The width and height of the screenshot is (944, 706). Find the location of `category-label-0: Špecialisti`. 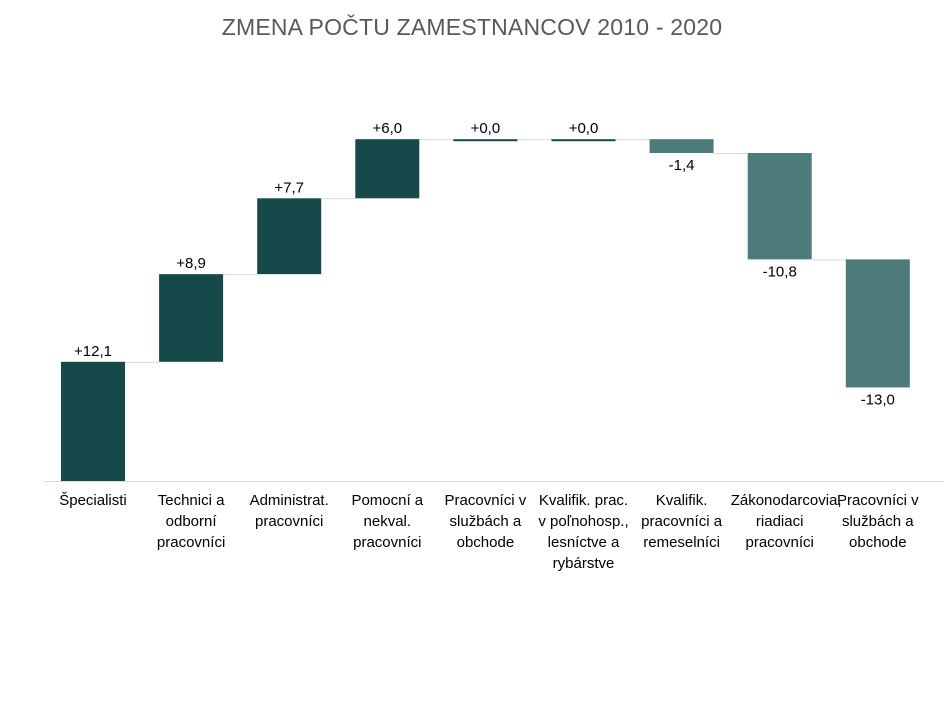

category-label-0: Špecialisti is located at coordinates (93, 500).